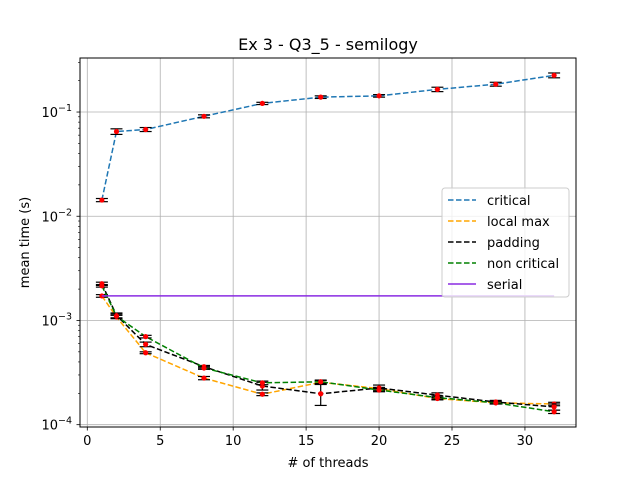  I want to click on x-tick-label: 5, so click(160, 441).